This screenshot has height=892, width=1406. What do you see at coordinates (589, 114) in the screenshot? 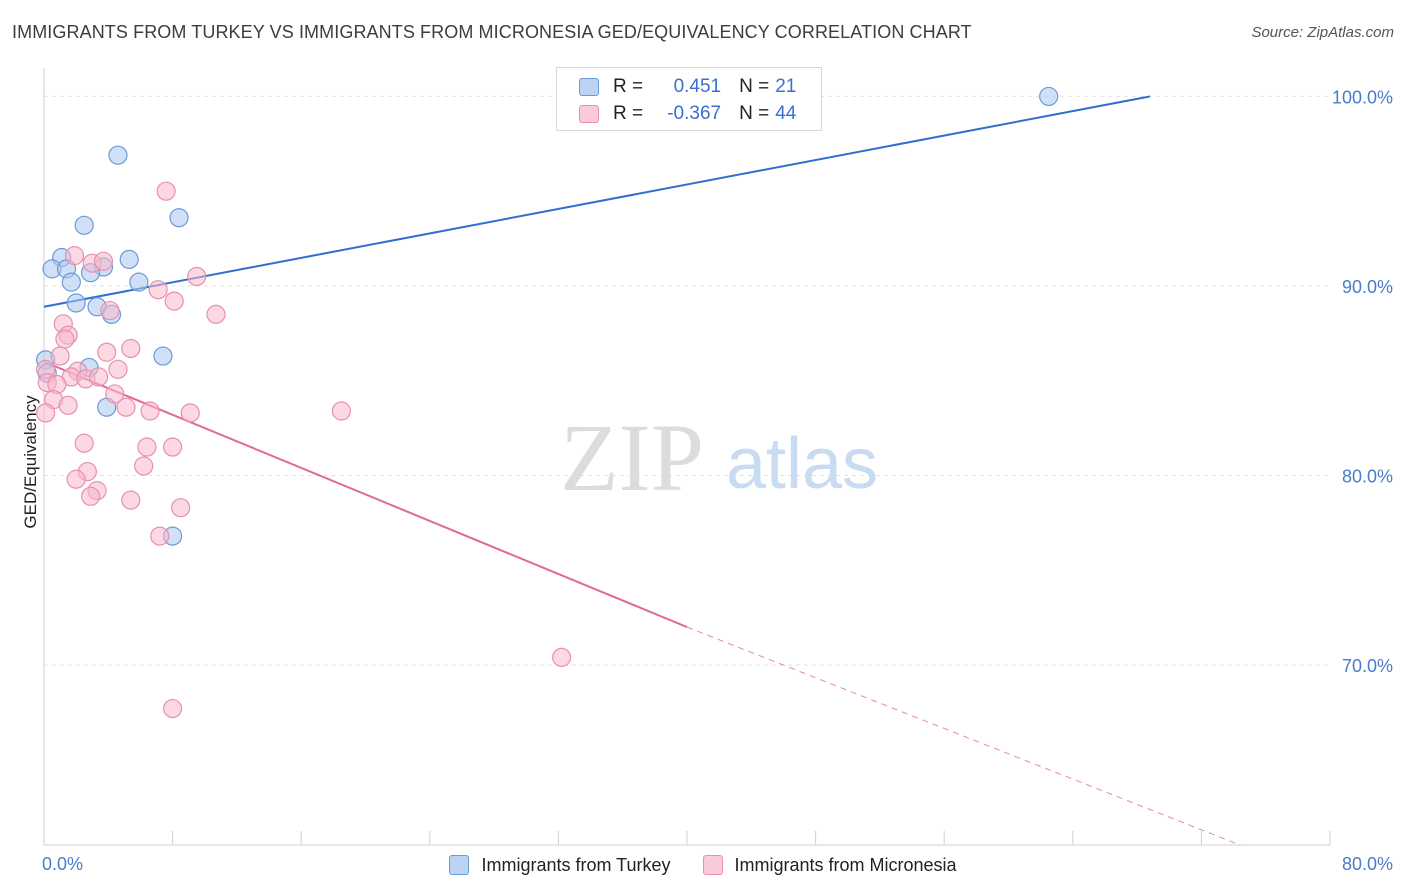
I see `micronesia-swatch` at bounding box center [589, 114].